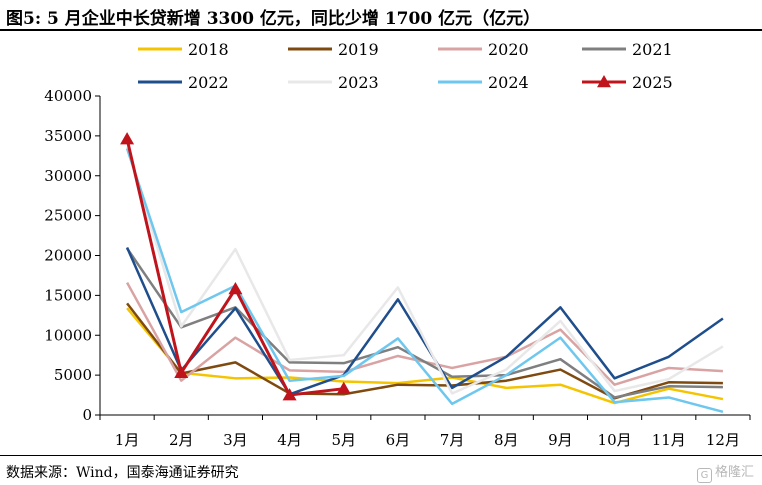 Image resolution: width=762 pixels, height=485 pixels. Describe the element at coordinates (68, 256) in the screenshot. I see `y-tick-label: 20000` at that location.